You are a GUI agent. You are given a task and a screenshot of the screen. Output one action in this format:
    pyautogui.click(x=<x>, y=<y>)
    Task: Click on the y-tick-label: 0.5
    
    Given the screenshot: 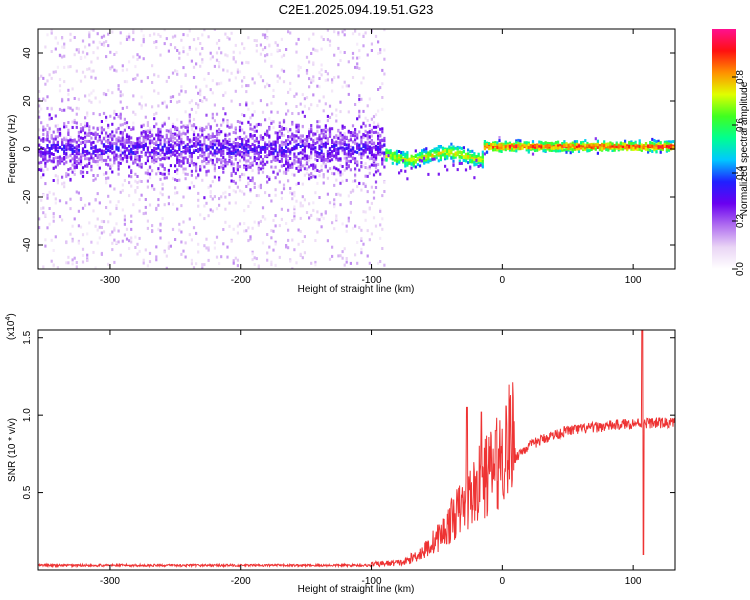 What is the action you would take?
    pyautogui.click(x=27, y=492)
    